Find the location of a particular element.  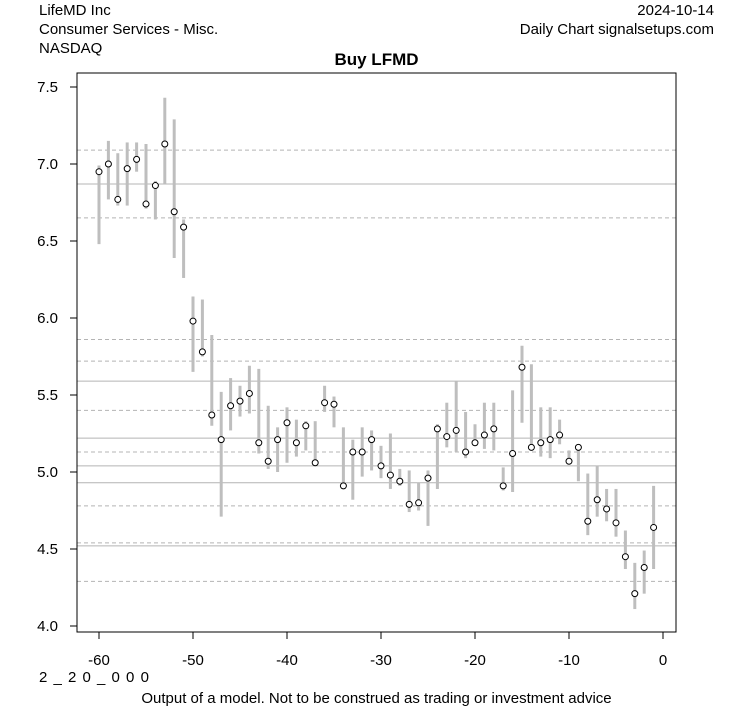

company-name: LifeMD Inc is located at coordinates (75, 10).